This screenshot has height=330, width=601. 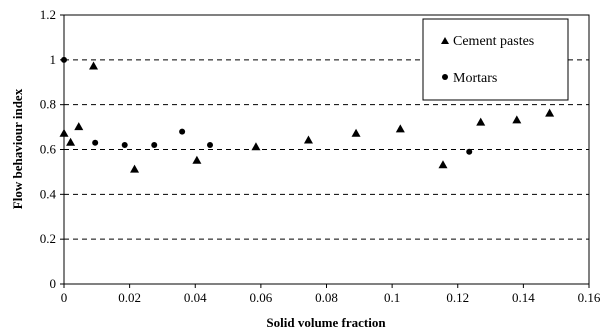 I want to click on legend-box, so click(x=495, y=59).